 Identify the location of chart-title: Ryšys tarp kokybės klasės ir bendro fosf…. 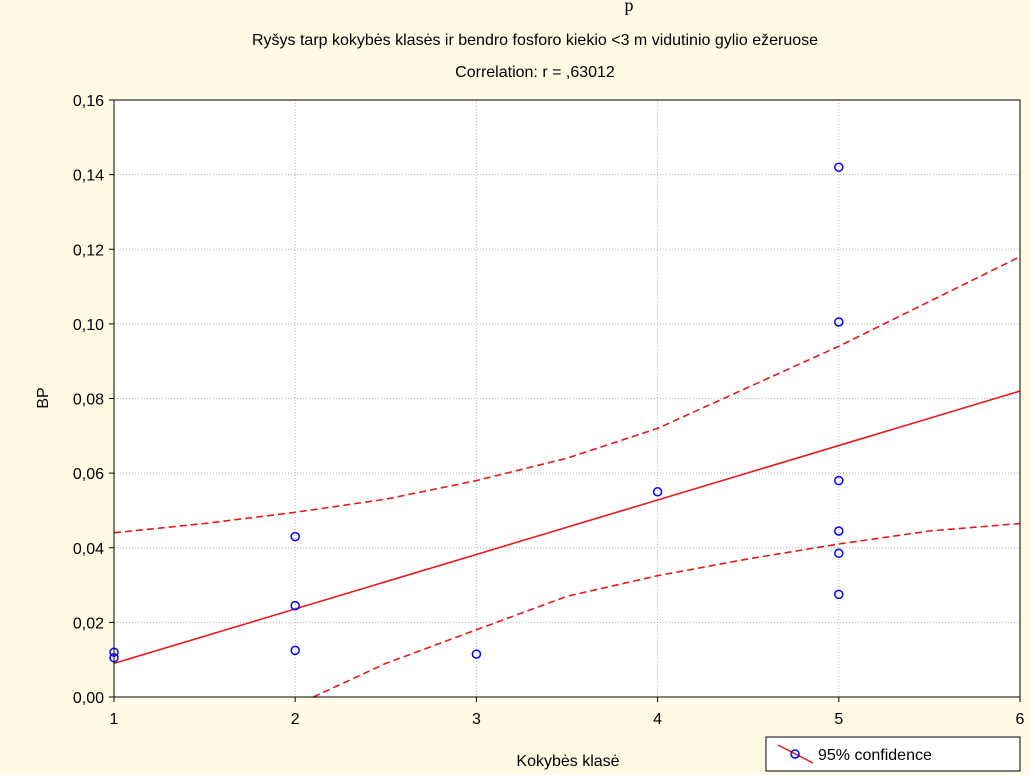
(535, 40).